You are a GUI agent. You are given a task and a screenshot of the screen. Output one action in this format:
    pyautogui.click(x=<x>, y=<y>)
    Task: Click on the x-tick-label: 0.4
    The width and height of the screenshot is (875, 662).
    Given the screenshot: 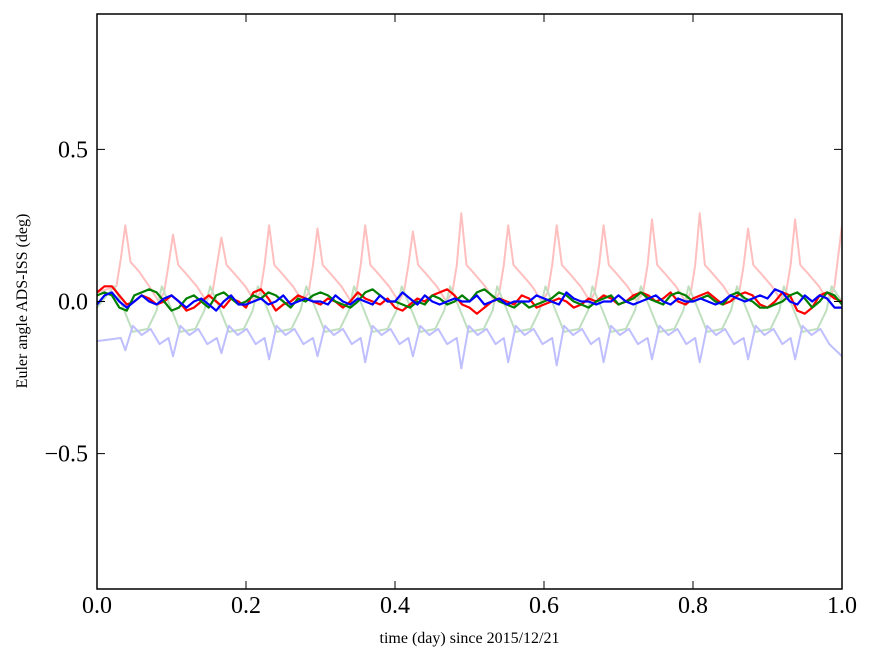 What is the action you would take?
    pyautogui.click(x=395, y=606)
    